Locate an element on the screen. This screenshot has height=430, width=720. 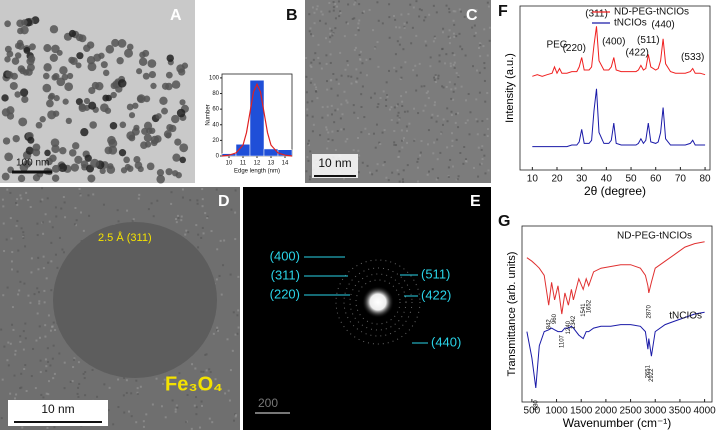
x-tick-label: 10 is located at coordinates (229, 164).